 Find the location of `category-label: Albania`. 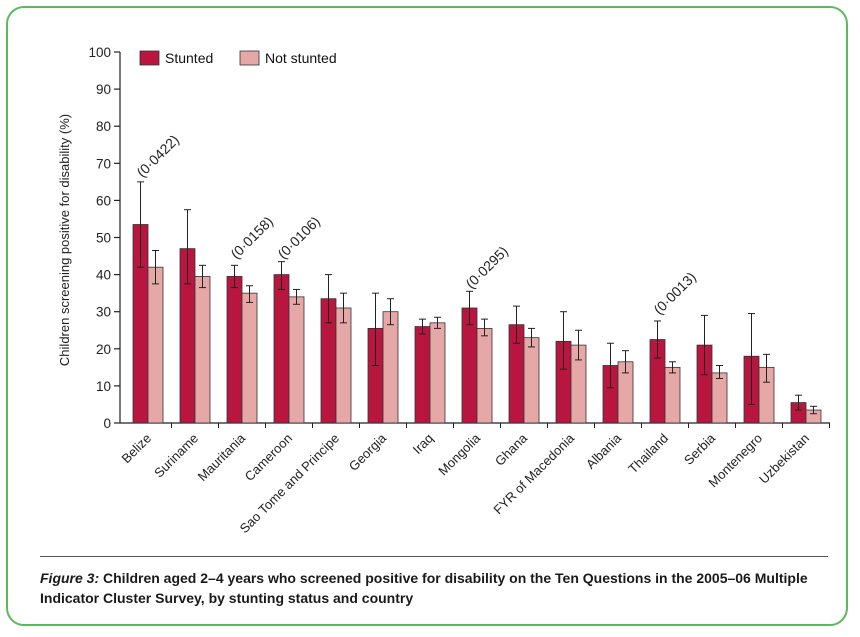

category-label: Albania is located at coordinates (604, 451).